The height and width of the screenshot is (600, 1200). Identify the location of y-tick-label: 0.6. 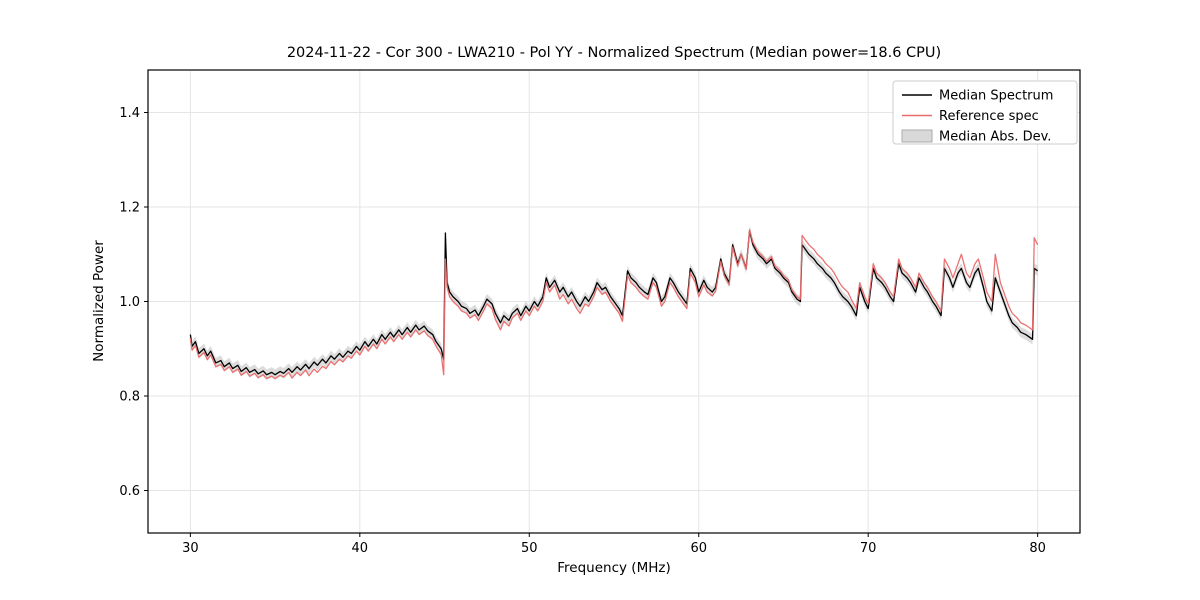
(129, 491).